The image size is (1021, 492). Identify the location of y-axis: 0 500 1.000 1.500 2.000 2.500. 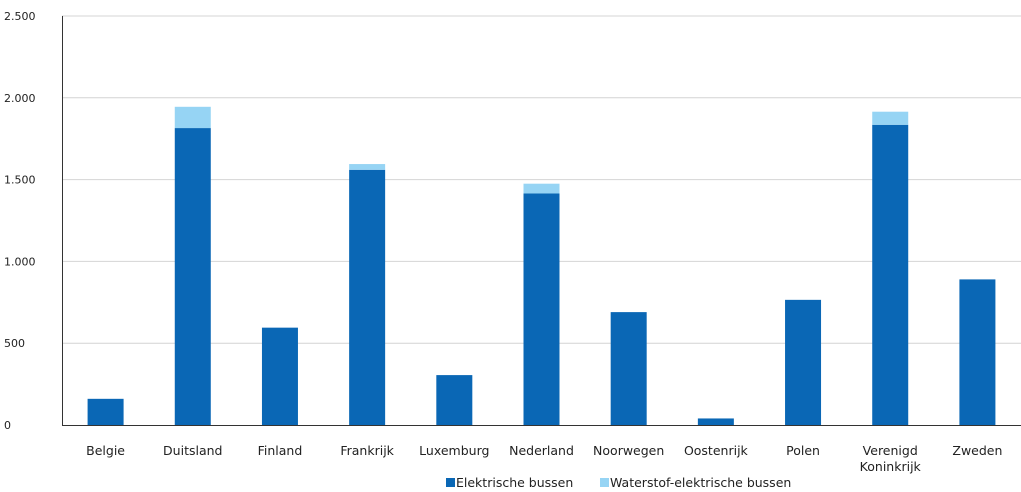
(33, 221).